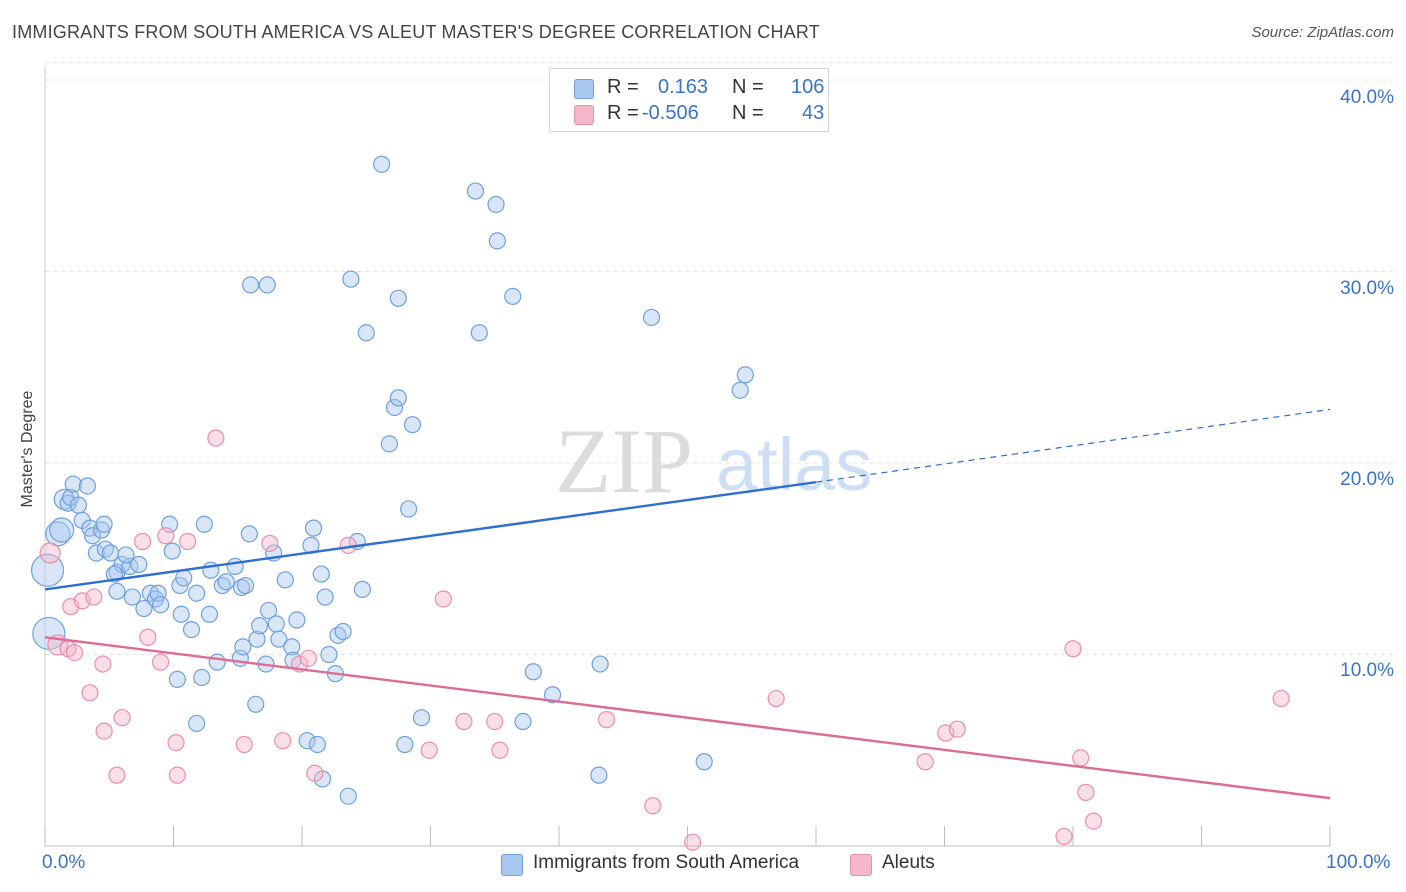  Describe the element at coordinates (64, 862) in the screenshot. I see `x-tick-label: 0.0%` at that location.